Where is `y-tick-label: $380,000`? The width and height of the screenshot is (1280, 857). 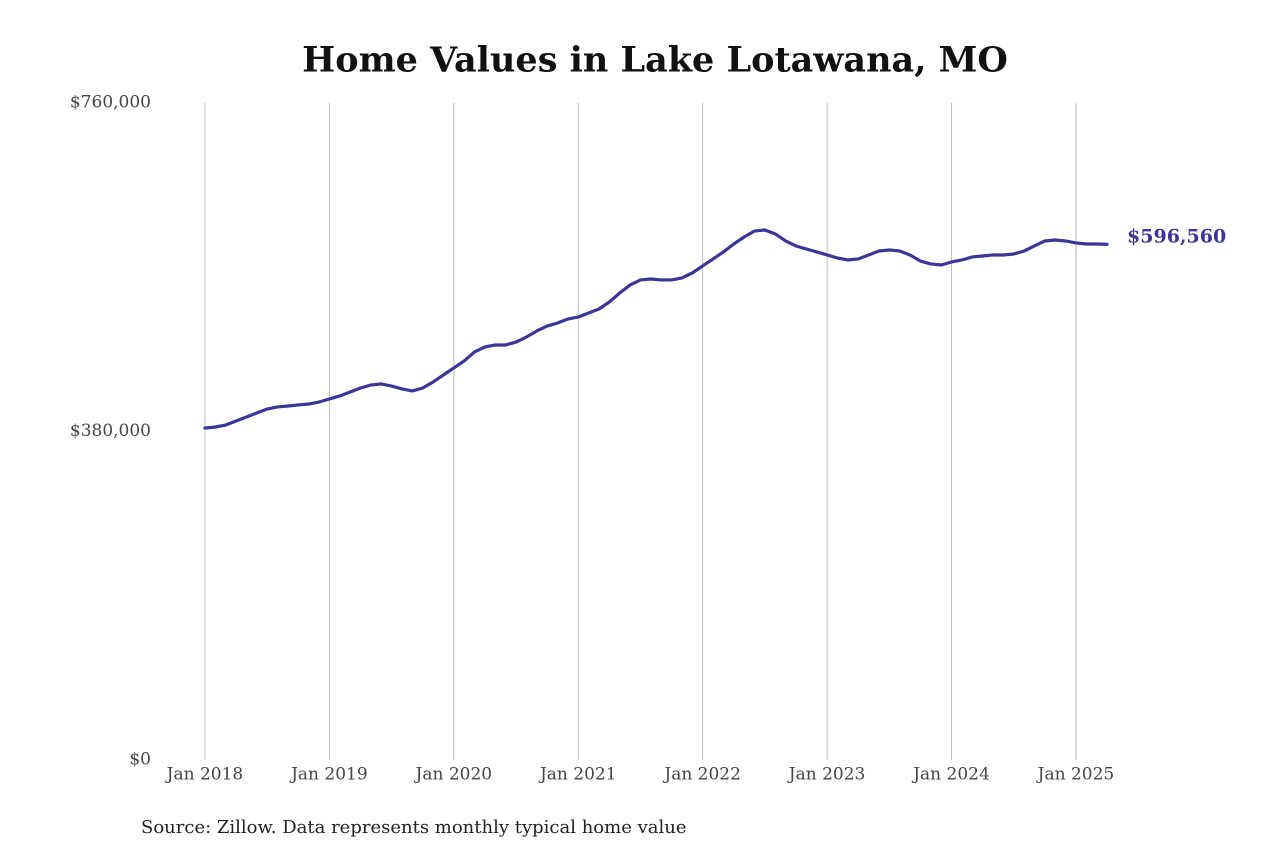
y-tick-label: $380,000 is located at coordinates (110, 431).